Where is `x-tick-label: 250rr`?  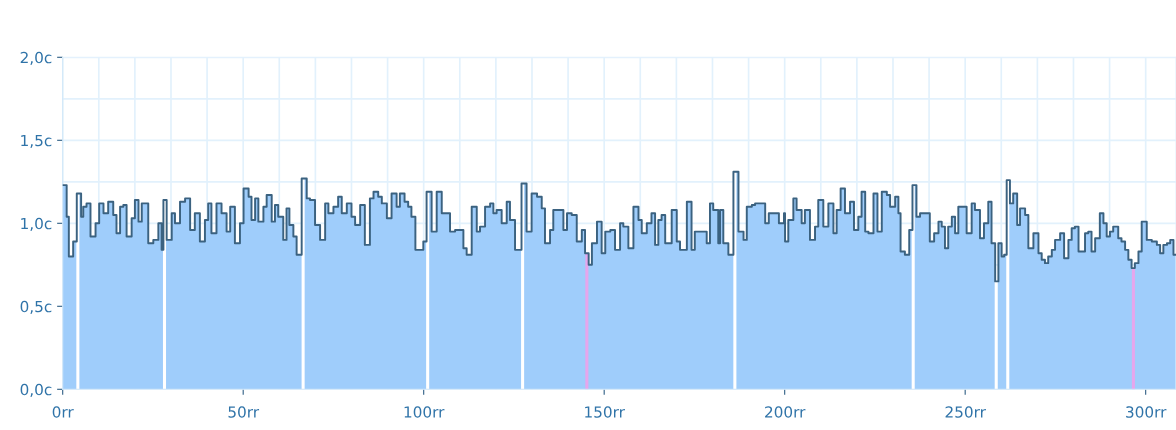 x-tick-label: 250rr is located at coordinates (965, 412).